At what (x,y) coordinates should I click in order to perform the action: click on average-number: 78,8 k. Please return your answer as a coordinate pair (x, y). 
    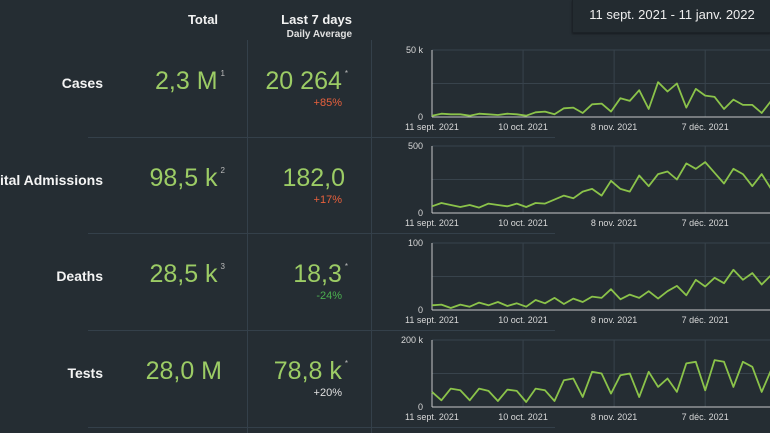
    Looking at the image, I should click on (307, 371).